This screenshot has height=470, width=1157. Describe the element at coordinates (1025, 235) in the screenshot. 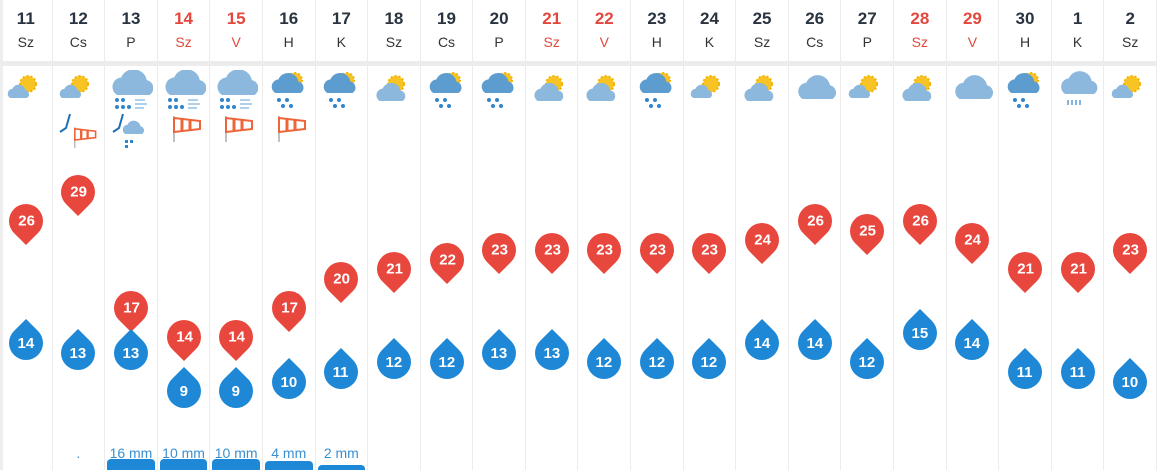

I see `day-column: 30 H 21 11` at that location.